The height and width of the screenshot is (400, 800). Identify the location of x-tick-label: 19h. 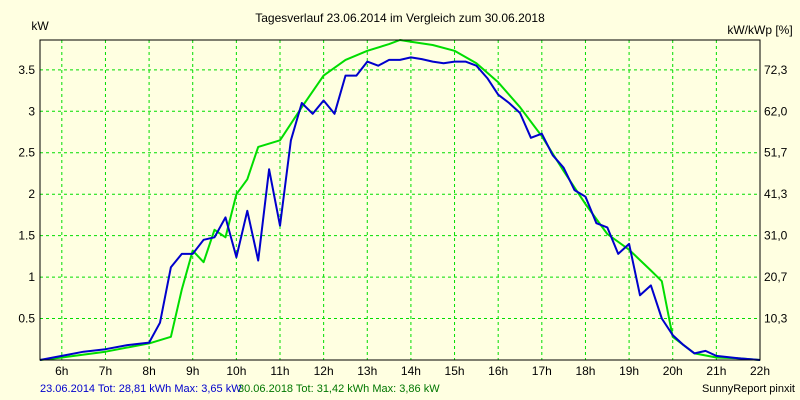
(629, 371).